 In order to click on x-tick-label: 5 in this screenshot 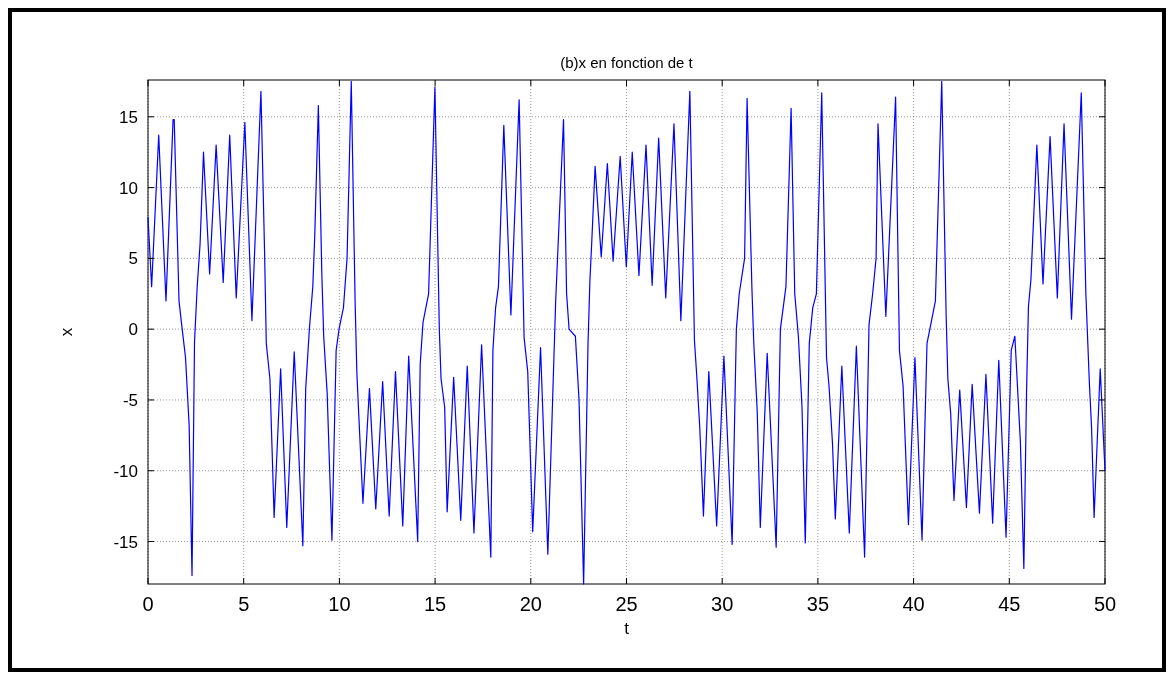, I will do `click(244, 604)`.